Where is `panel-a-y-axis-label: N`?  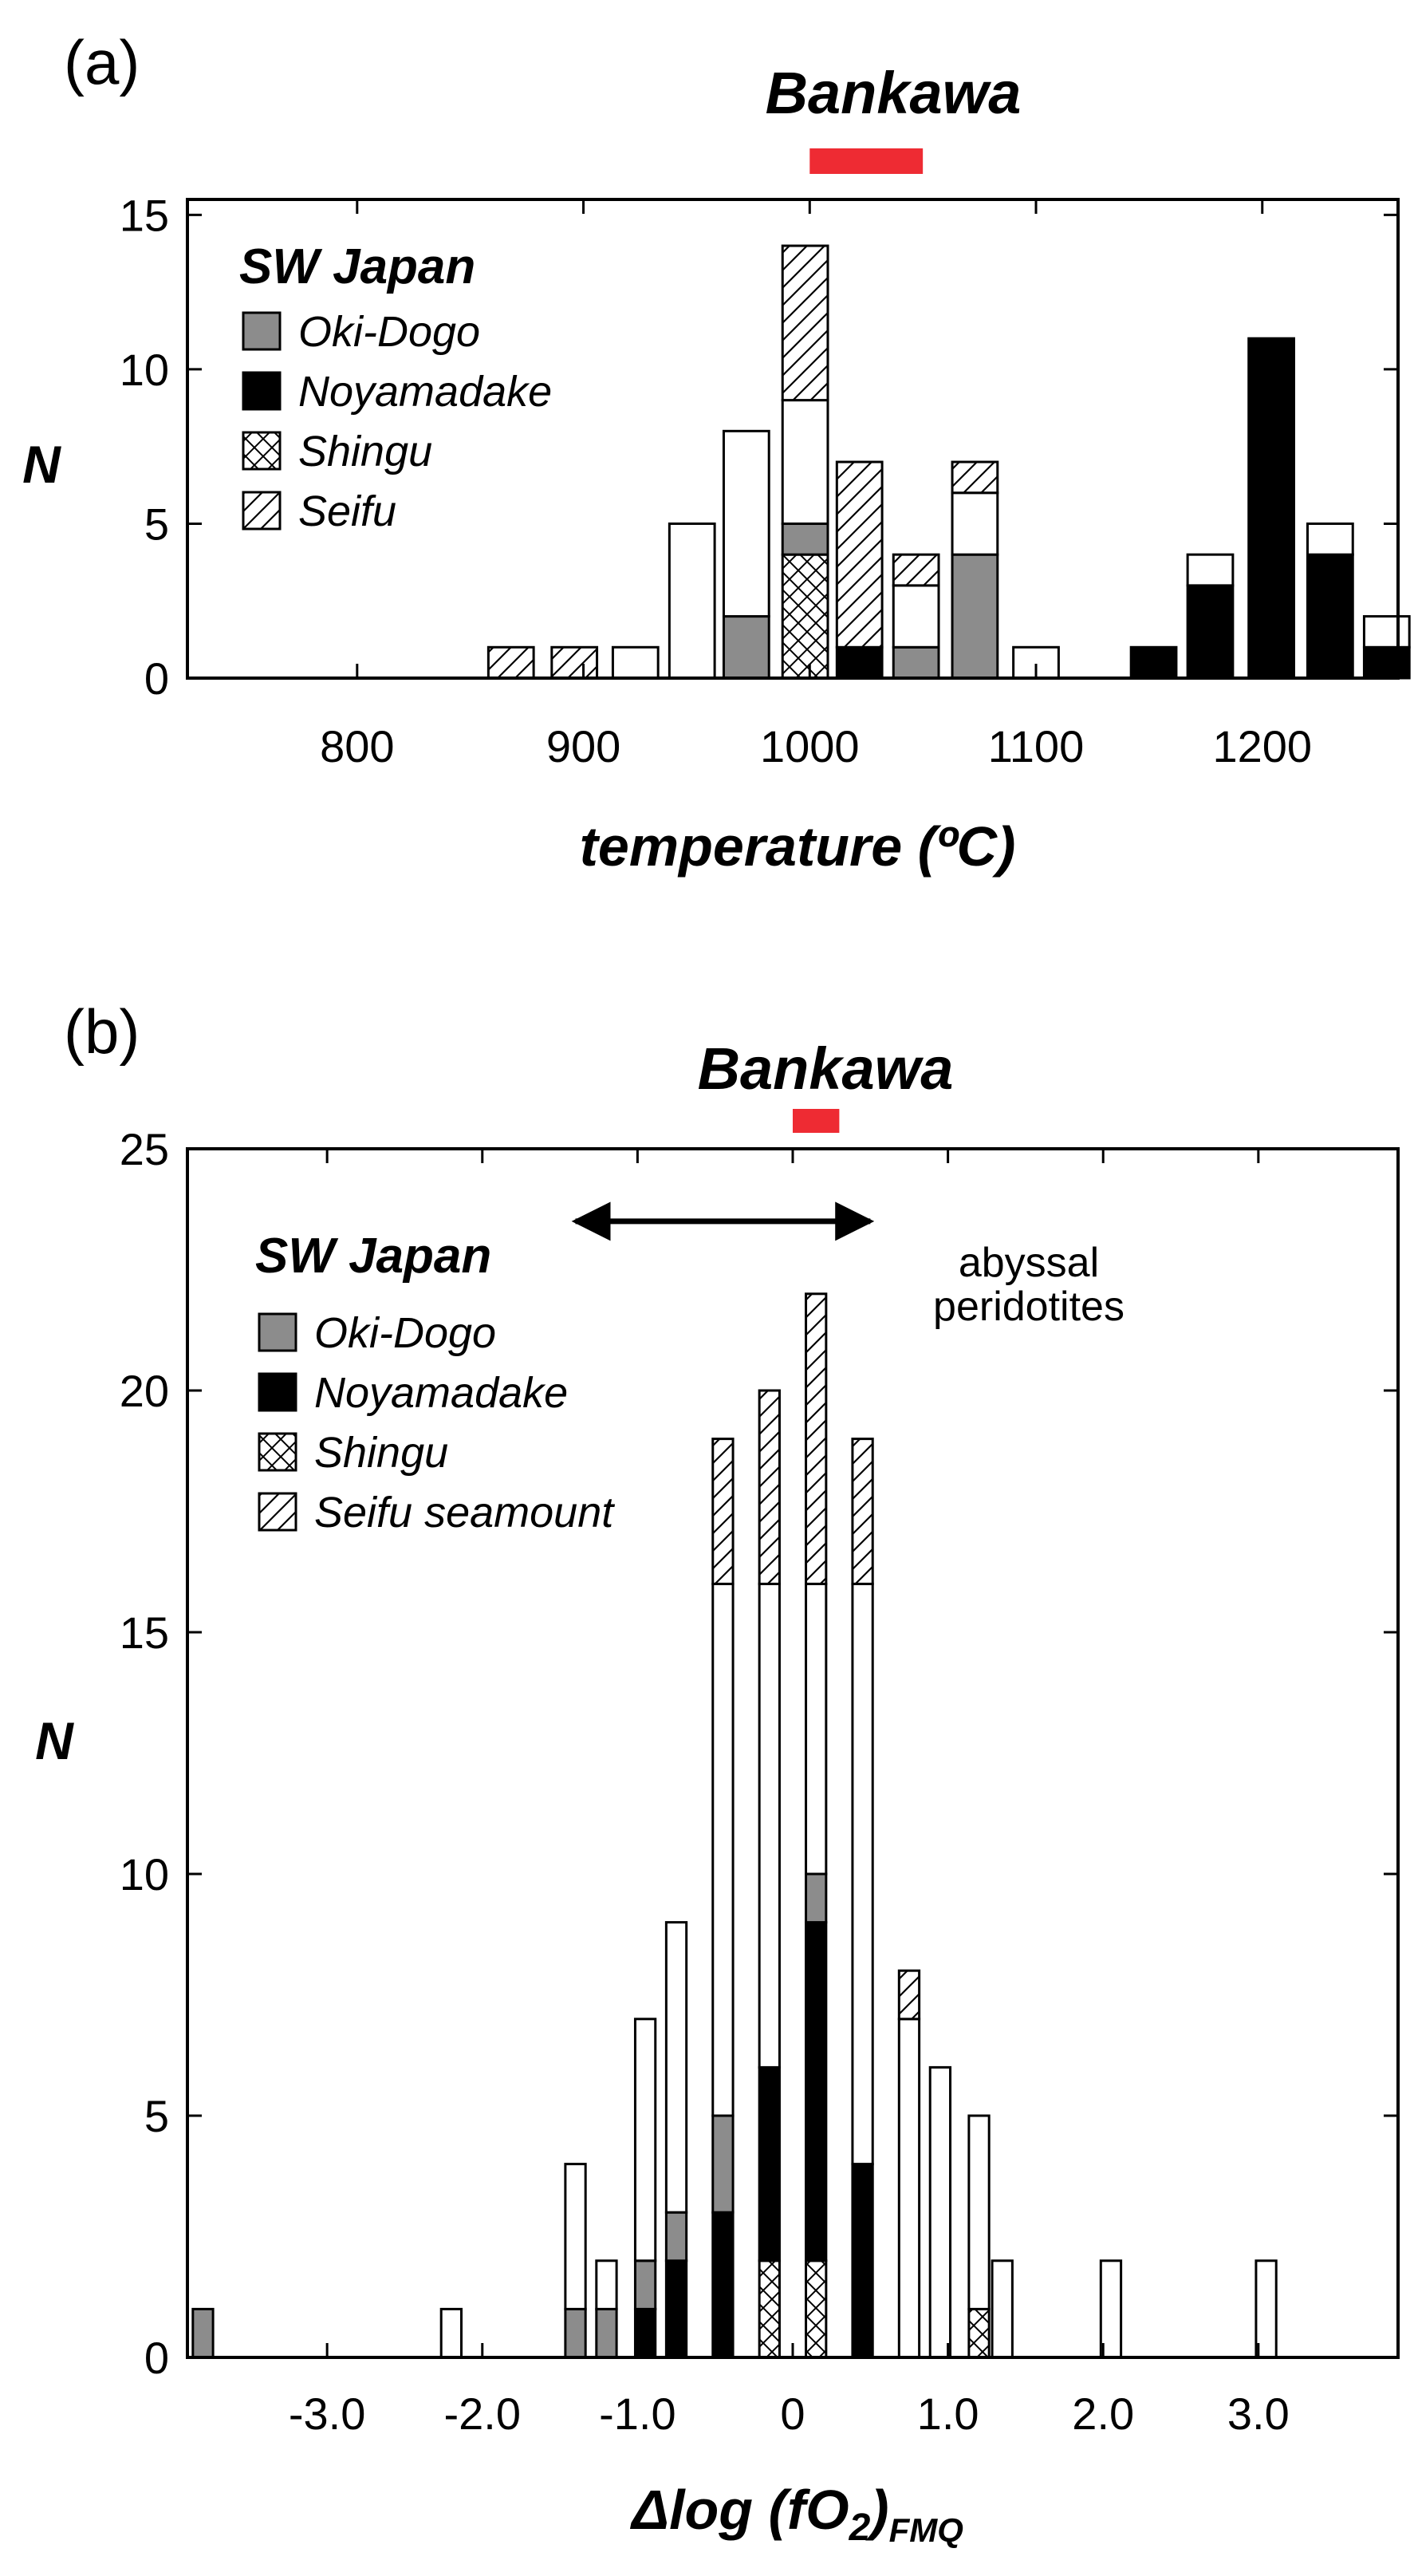
panel-a-y-axis-label: N is located at coordinates (41, 465).